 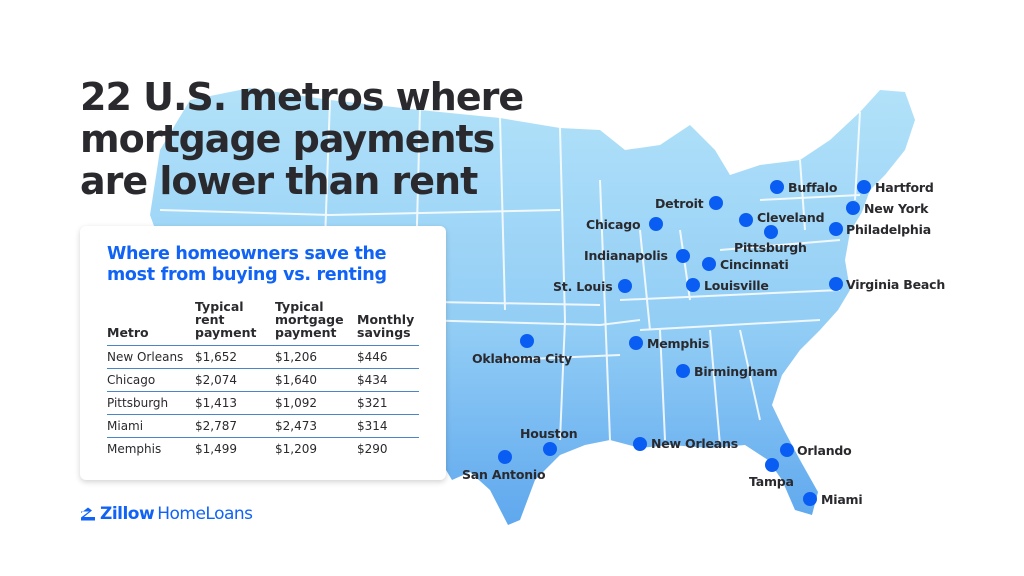 What do you see at coordinates (904, 187) in the screenshot?
I see `city-label-hartford: Hartford` at bounding box center [904, 187].